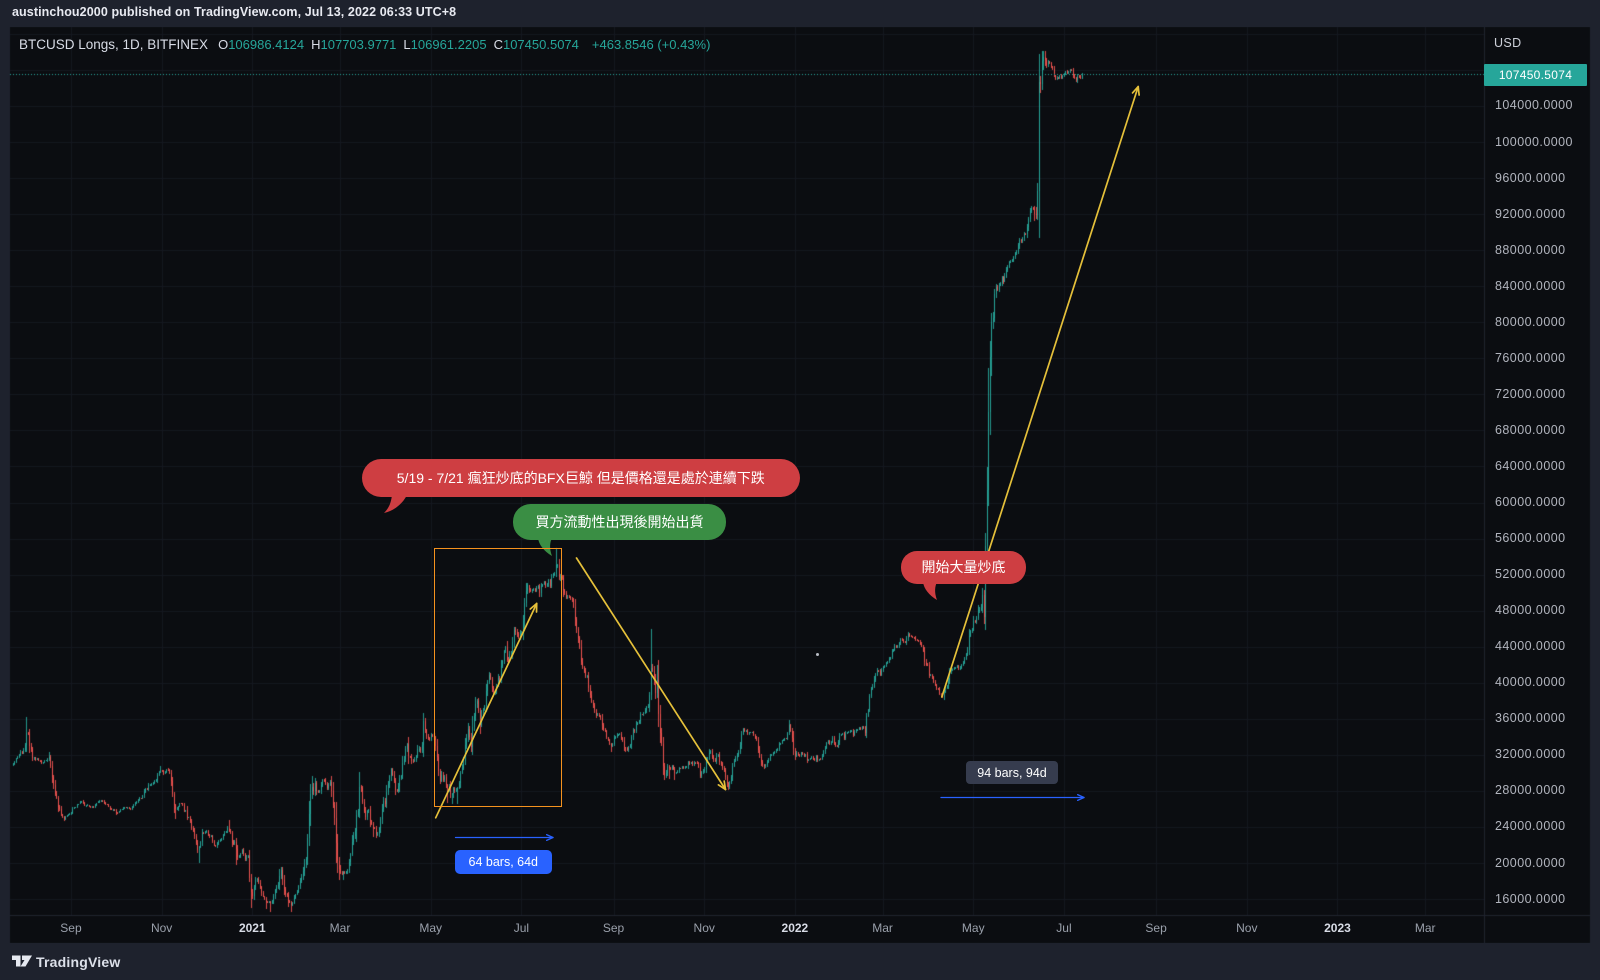 This screenshot has width=1600, height=980. Describe the element at coordinates (1530, 574) in the screenshot. I see `price-tick-52000: 52000.0000` at that location.